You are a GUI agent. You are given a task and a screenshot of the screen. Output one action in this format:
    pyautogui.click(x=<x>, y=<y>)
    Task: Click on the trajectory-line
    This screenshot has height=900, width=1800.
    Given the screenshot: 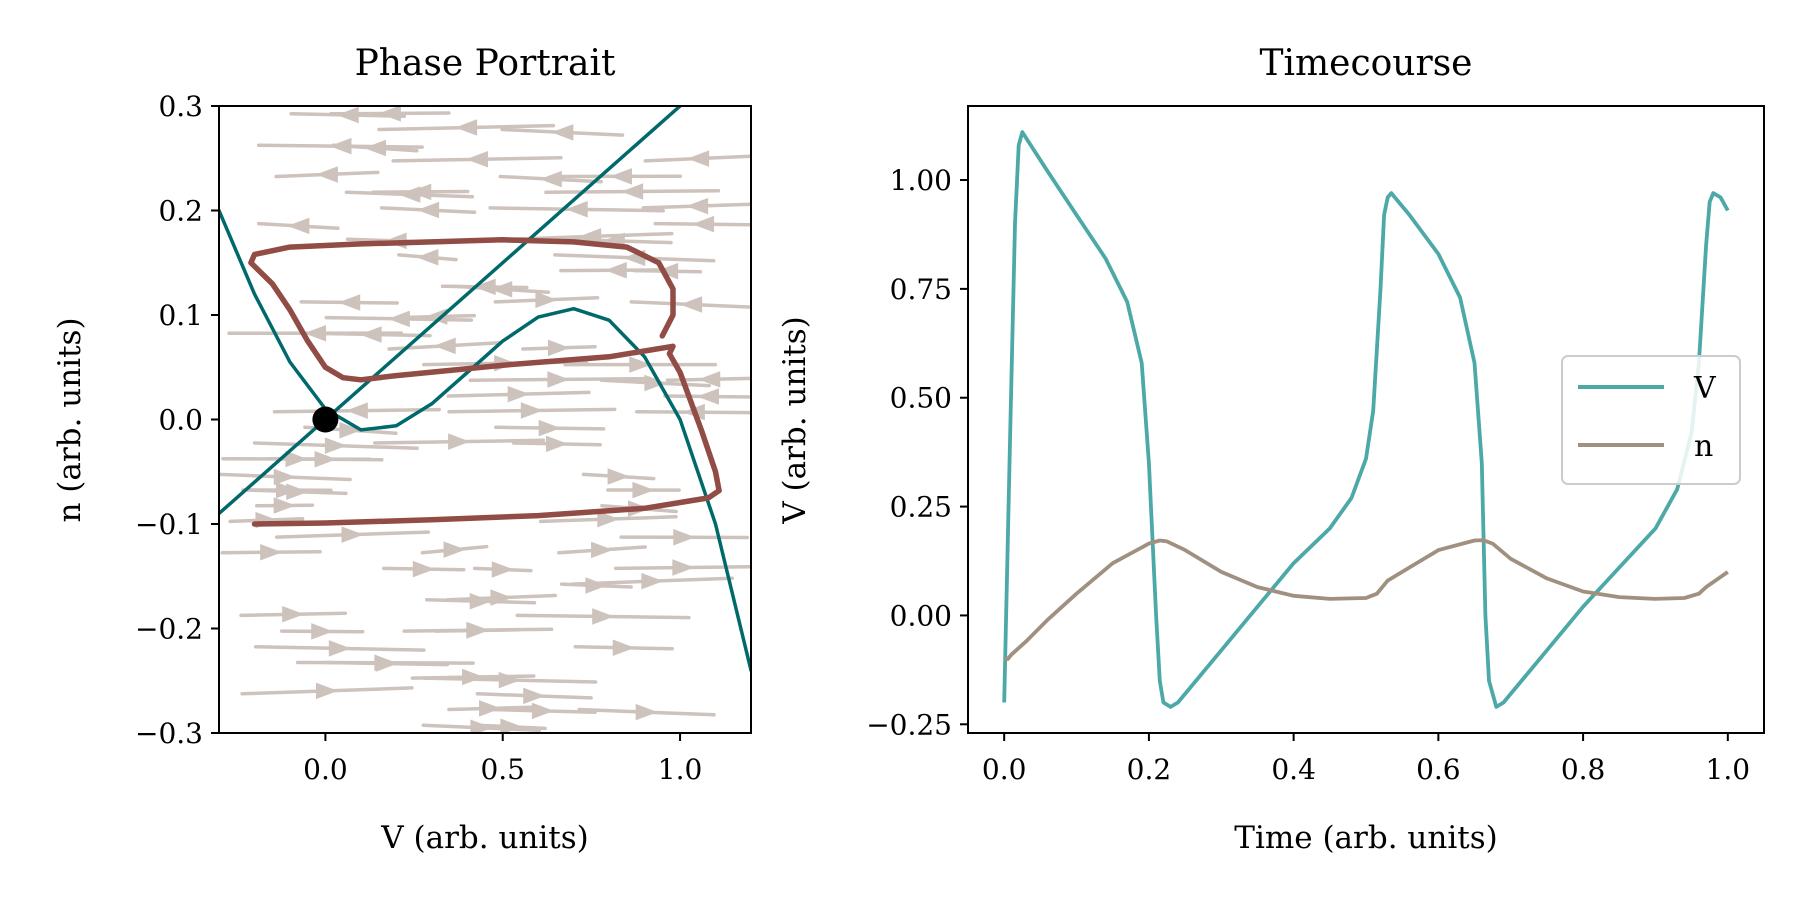 What is the action you would take?
    pyautogui.click(x=485, y=382)
    